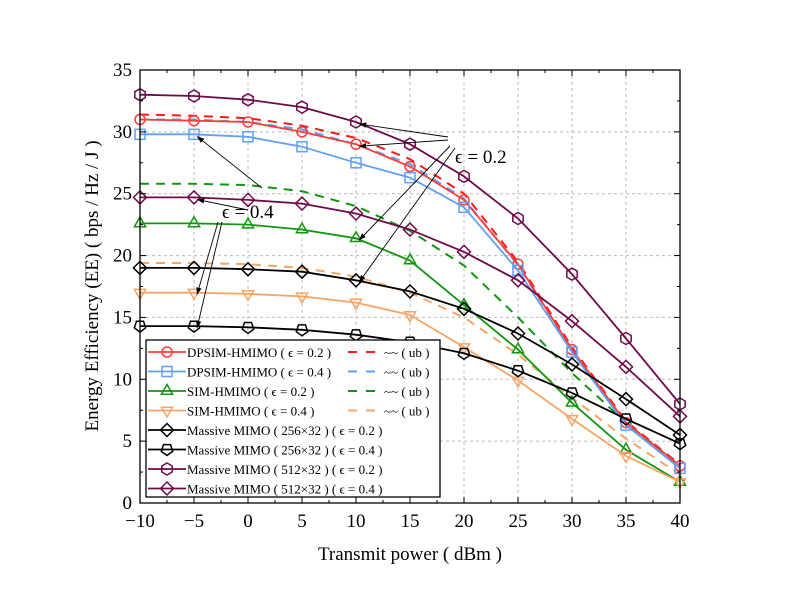 The height and width of the screenshot is (604, 789). Describe the element at coordinates (481, 157) in the screenshot. I see `annotation-label: ϵ = 0.2` at that location.